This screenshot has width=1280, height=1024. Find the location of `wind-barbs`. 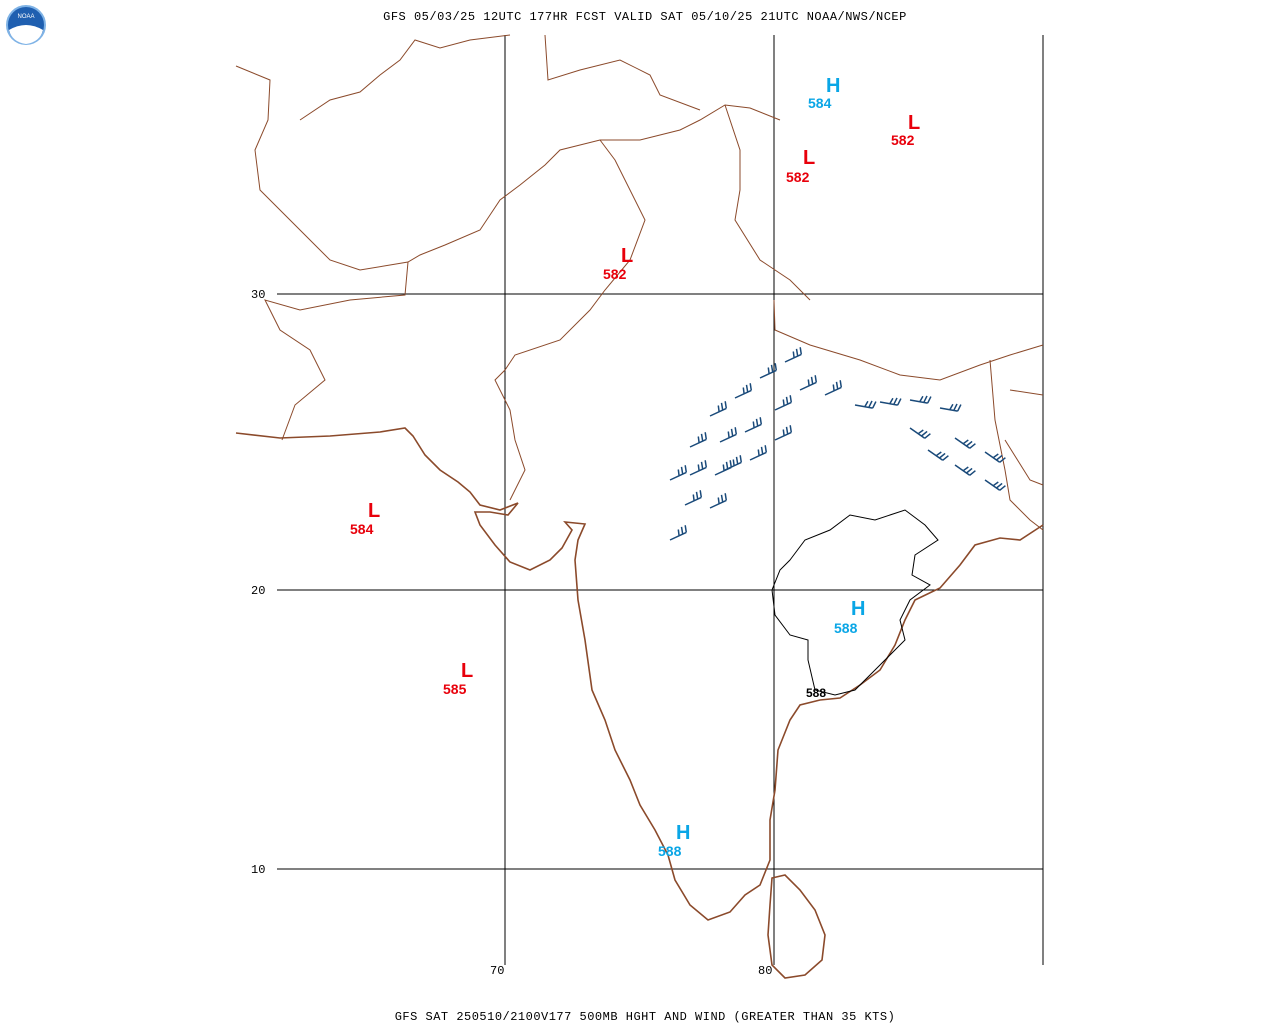

wind-barbs is located at coordinates (837, 444).